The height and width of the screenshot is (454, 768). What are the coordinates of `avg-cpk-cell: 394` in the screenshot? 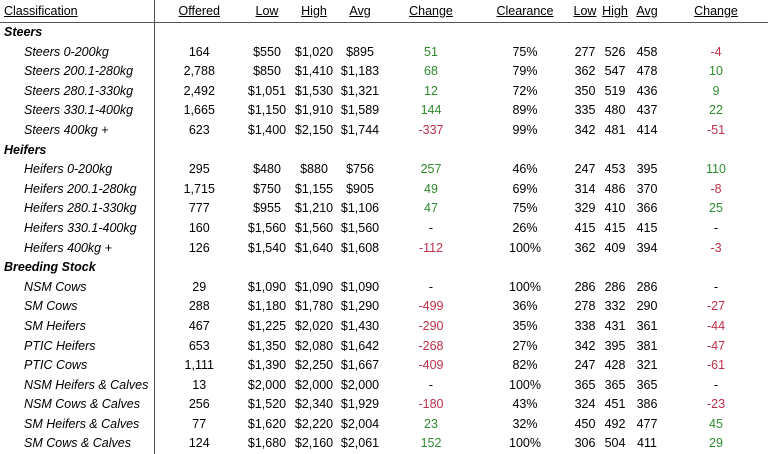 It's located at (647, 249).